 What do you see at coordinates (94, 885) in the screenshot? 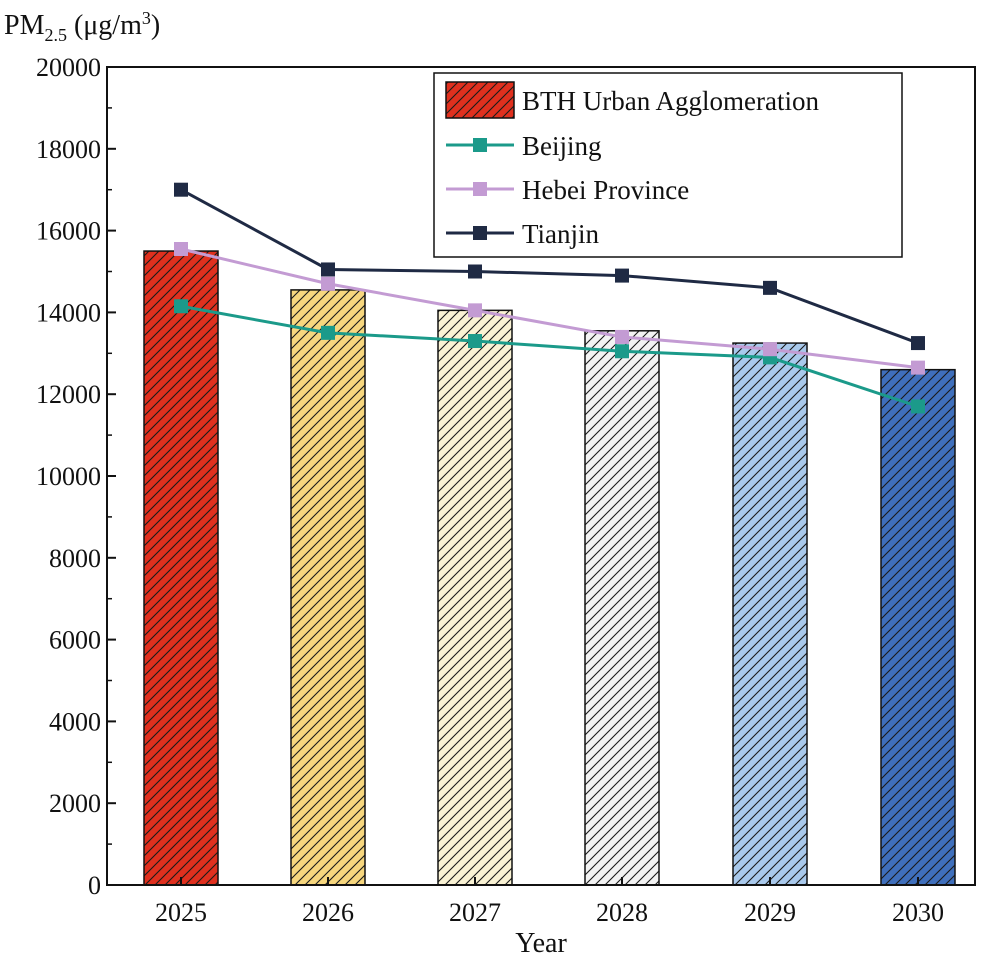
I see `y-tick-label: 0` at bounding box center [94, 885].